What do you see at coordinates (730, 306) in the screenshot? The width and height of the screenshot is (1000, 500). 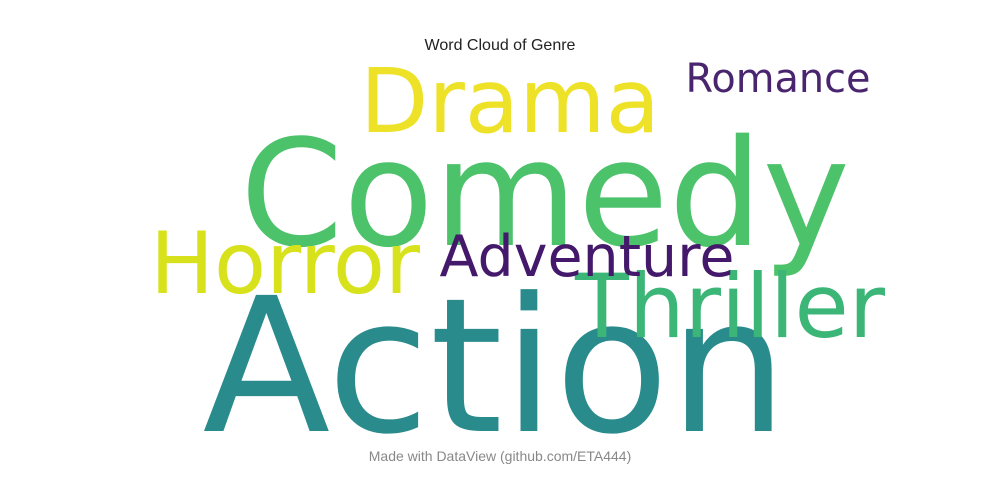 I see `word-thriller: Thriller` at bounding box center [730, 306].